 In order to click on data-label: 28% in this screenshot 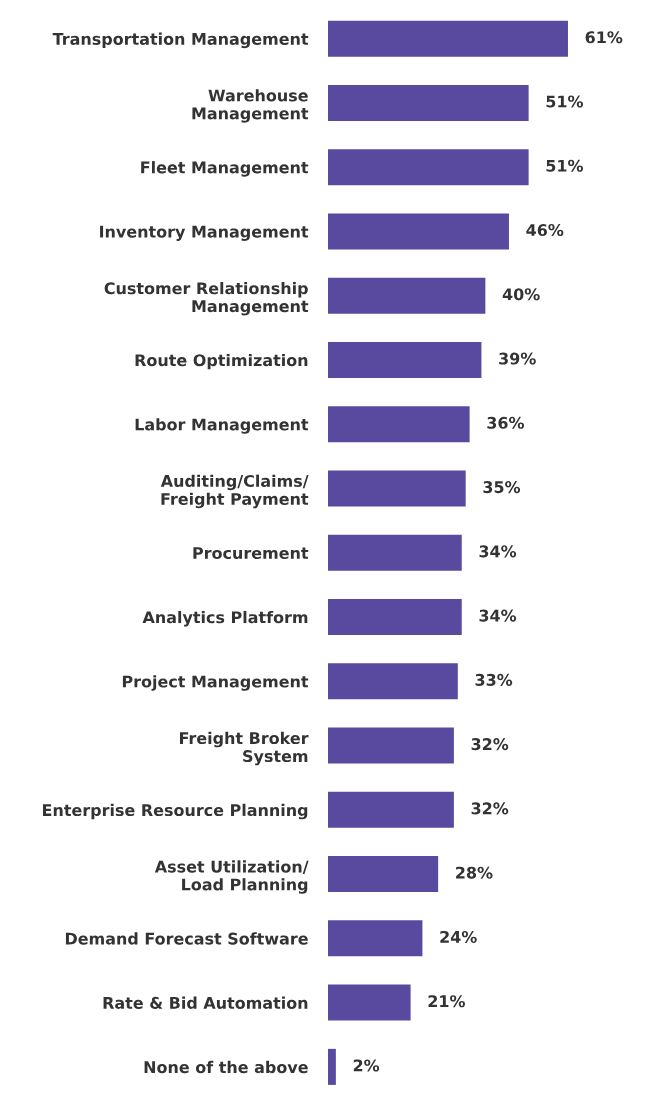, I will do `click(474, 872)`.